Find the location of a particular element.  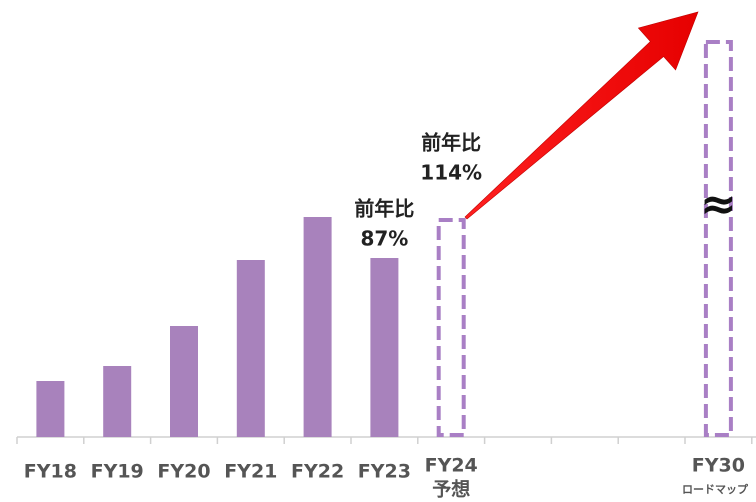

x-tick-label: FY21 is located at coordinates (250, 472).